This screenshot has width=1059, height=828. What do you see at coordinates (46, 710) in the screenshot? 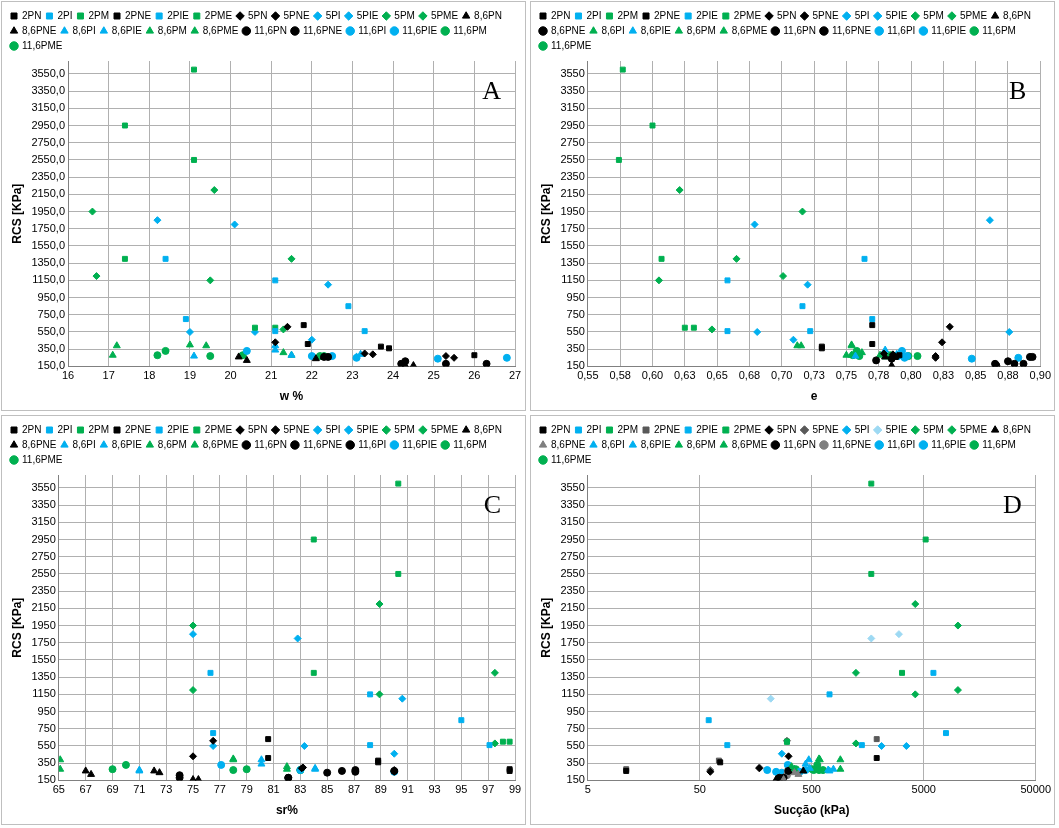
I see `y-tick-label: 950` at bounding box center [46, 710].